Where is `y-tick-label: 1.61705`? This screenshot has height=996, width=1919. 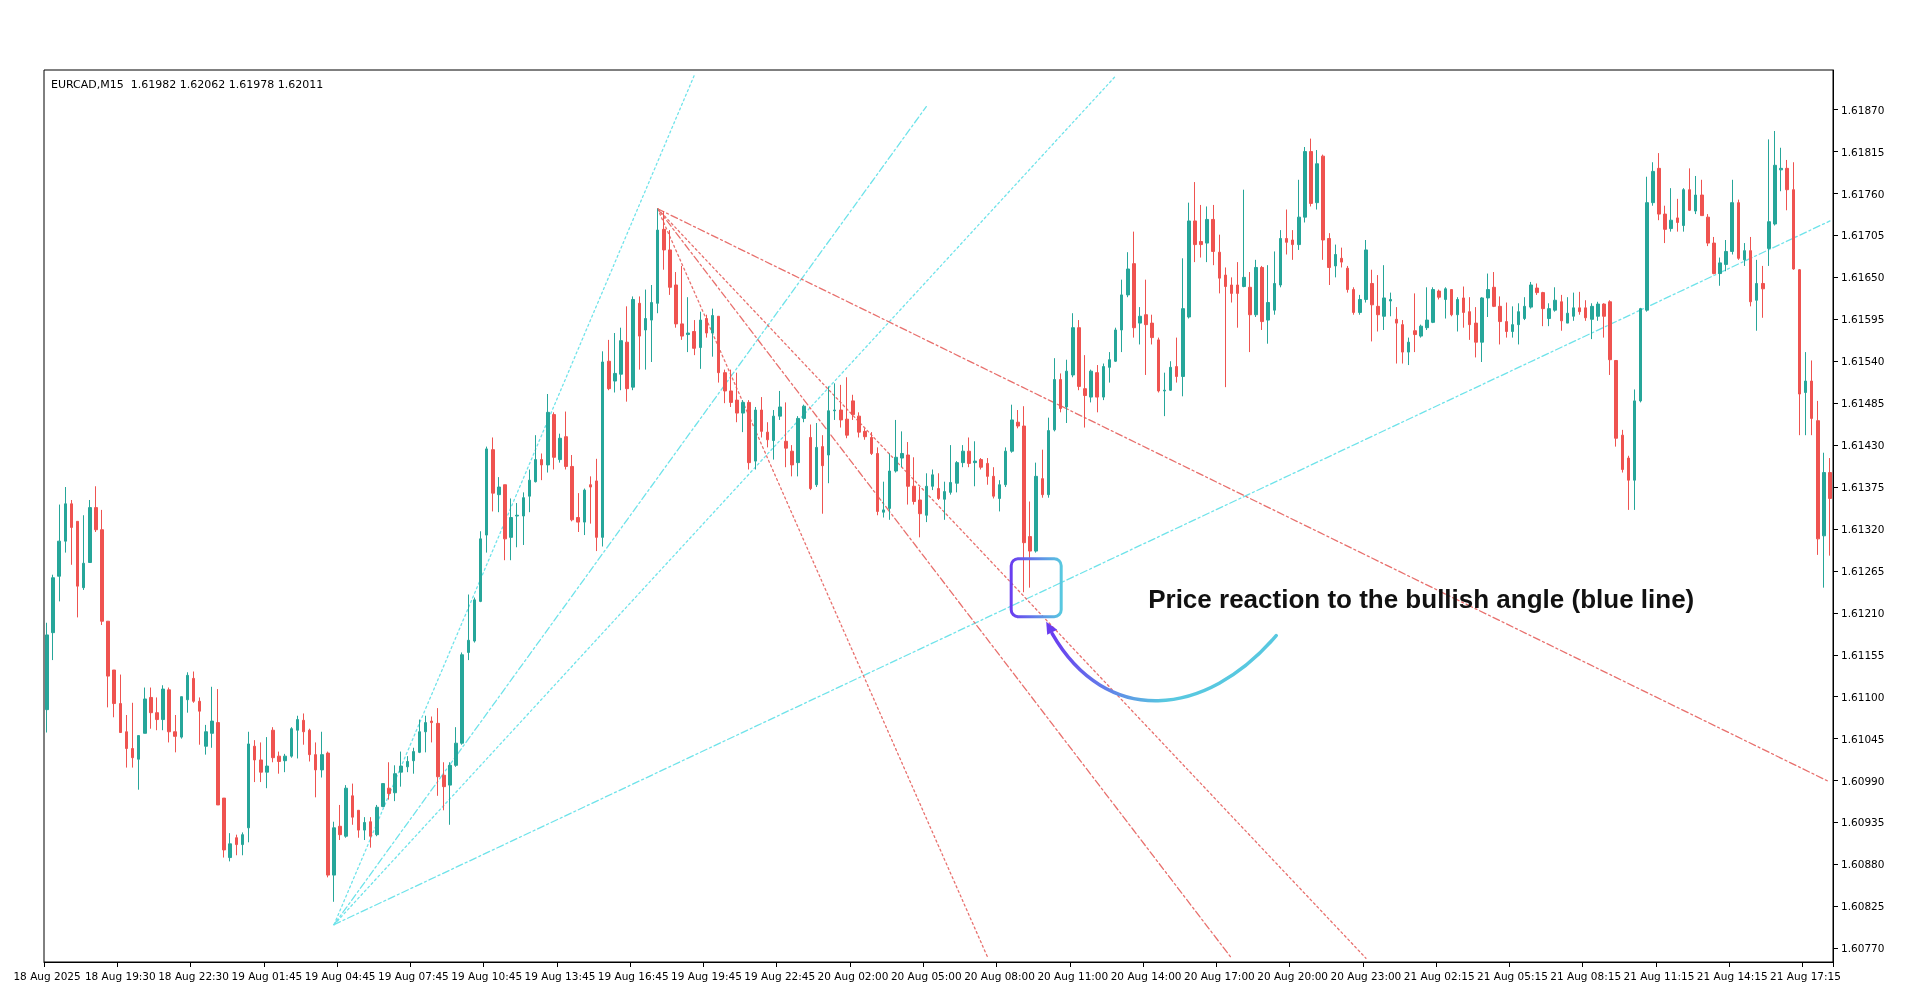
y-tick-label: 1.61705 is located at coordinates (1863, 235).